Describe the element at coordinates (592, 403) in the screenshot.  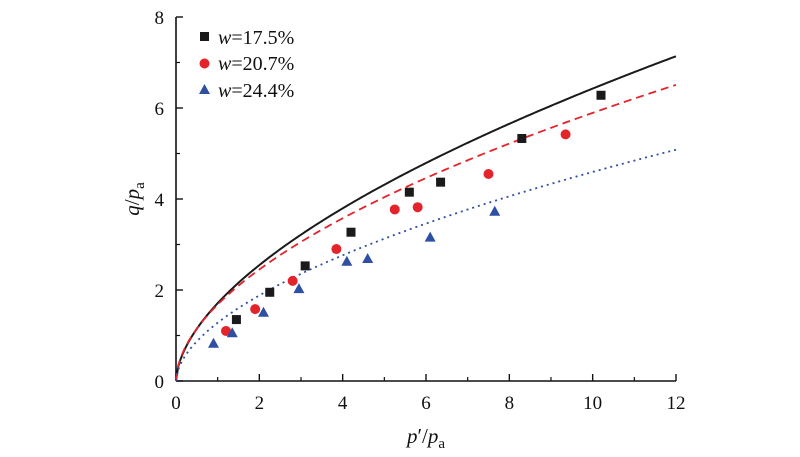
I see `x-tick-label: 10` at that location.